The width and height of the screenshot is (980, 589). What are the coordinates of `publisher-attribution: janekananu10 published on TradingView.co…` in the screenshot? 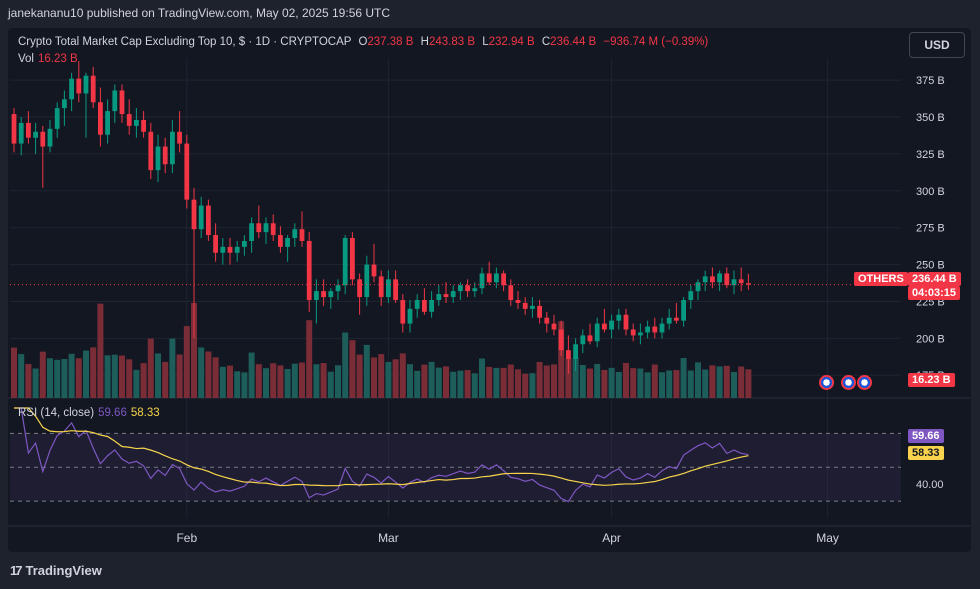 It's located at (199, 13).